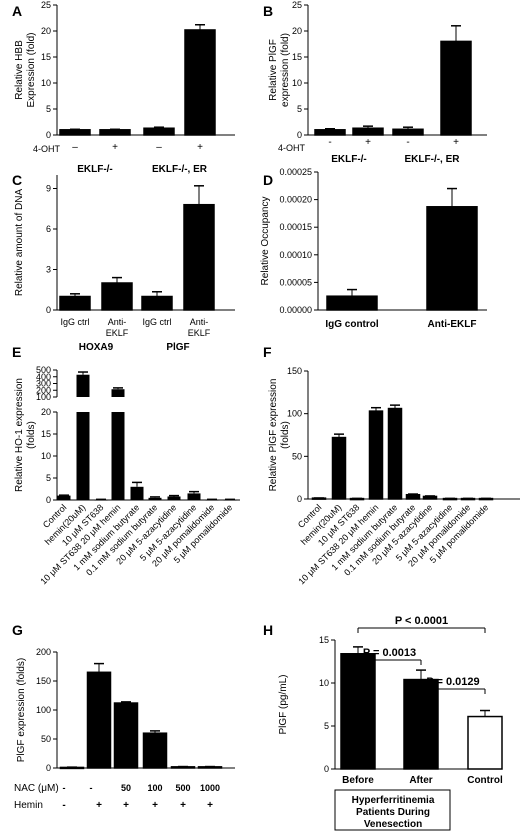 This screenshot has height=833, width=520. What do you see at coordinates (268, 180) in the screenshot?
I see `panel-letter-D: D` at bounding box center [268, 180].